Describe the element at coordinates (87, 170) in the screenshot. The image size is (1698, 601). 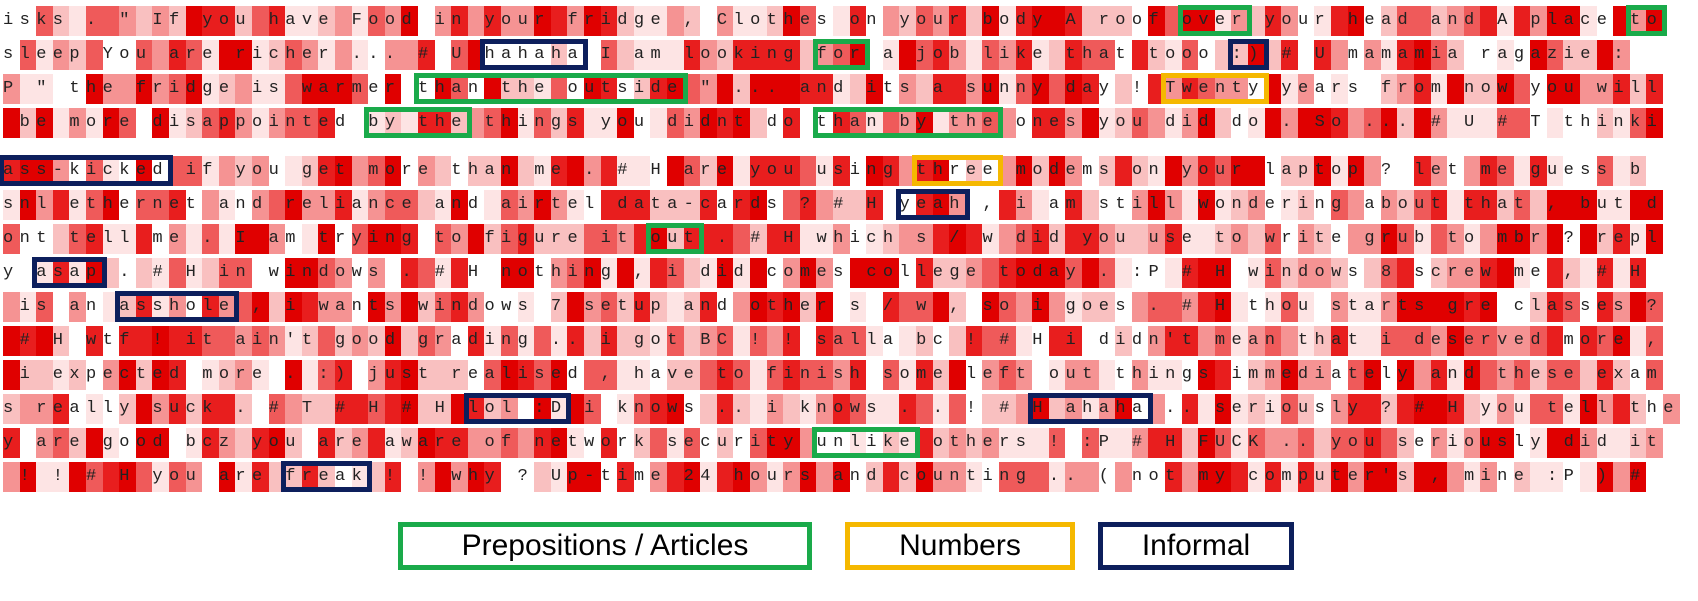
I see `highlight-box: ass-kicked` at that location.